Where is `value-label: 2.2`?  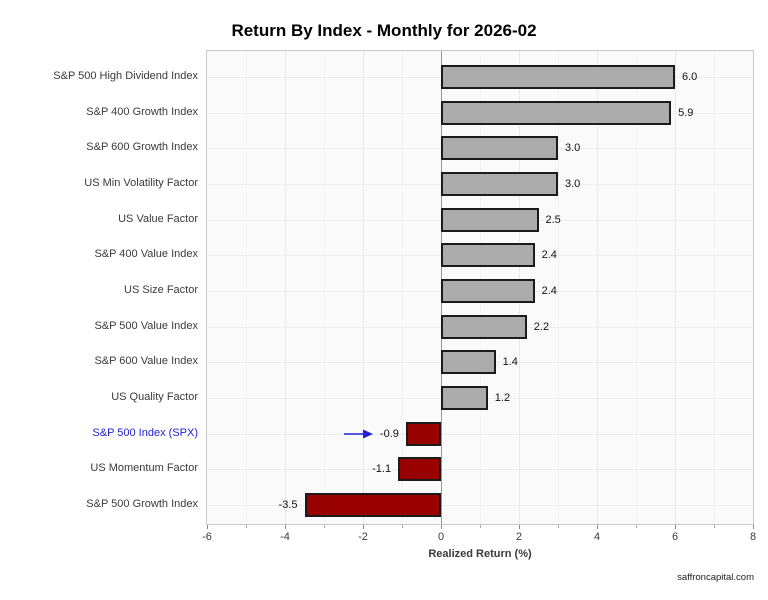 value-label: 2.2 is located at coordinates (541, 326).